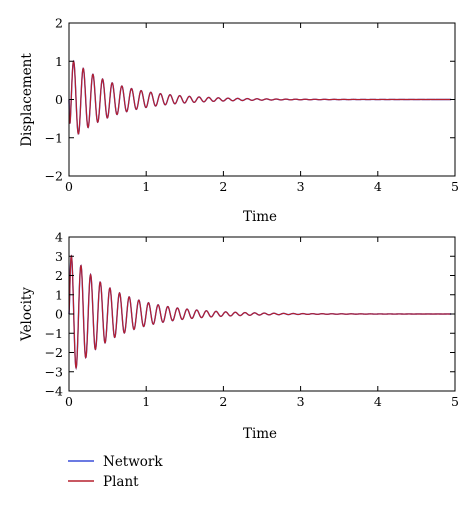 The image size is (474, 505). Describe the element at coordinates (54, 391) in the screenshot. I see `y-tick-label: −4` at that location.